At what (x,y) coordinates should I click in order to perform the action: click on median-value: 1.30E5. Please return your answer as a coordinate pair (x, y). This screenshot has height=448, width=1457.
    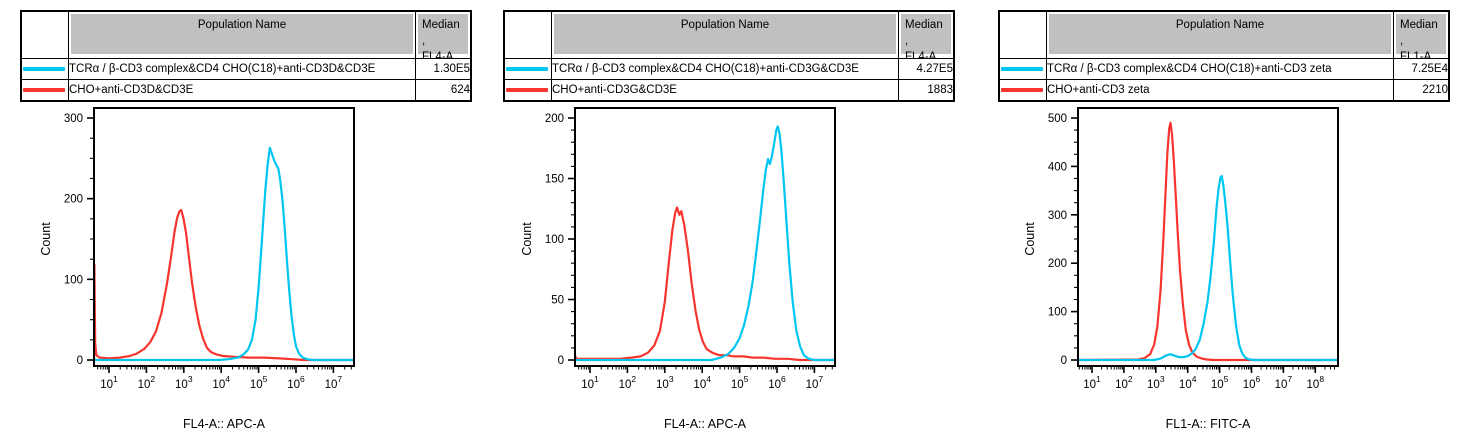
    Looking at the image, I should click on (443, 69).